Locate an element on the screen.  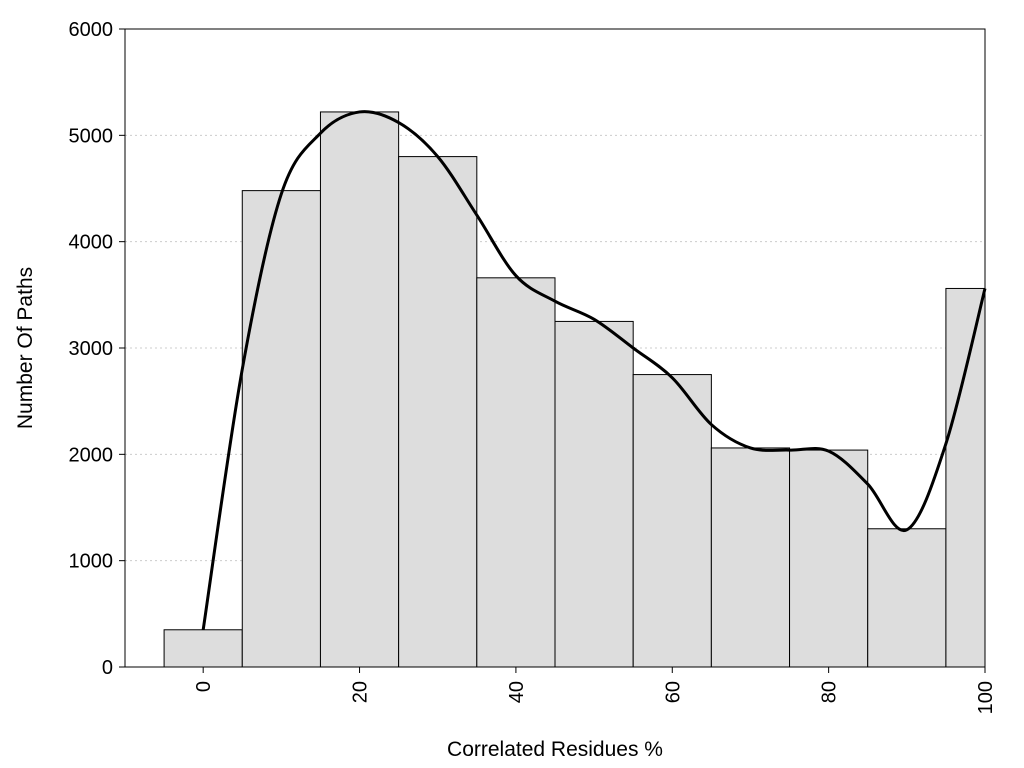
y-tick-label: 3000 is located at coordinates (91, 349).